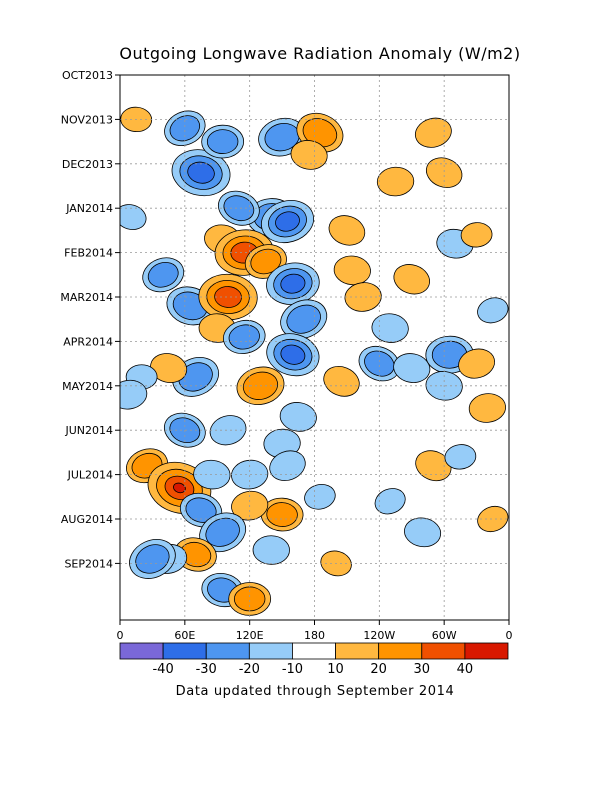  What do you see at coordinates (120, 635) in the screenshot?
I see `x-tick-label: 0` at bounding box center [120, 635].